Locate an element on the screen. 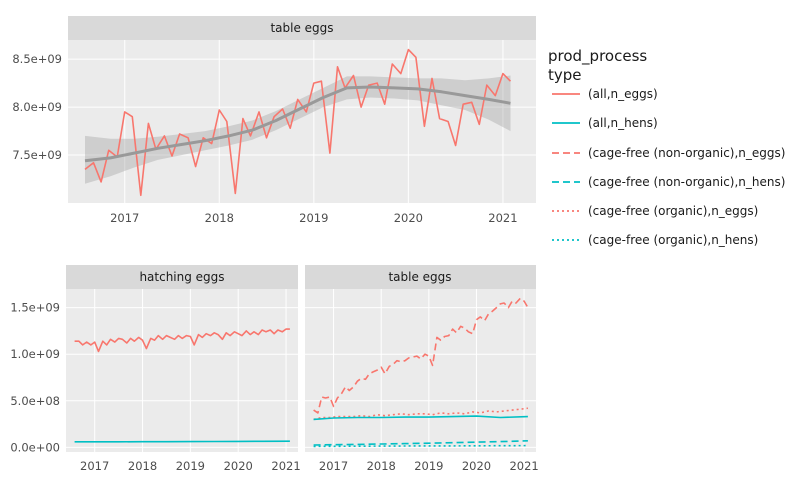 The height and width of the screenshot is (494, 800). legend-label: (cage-free (non-organic),n_eggs) is located at coordinates (686, 153).